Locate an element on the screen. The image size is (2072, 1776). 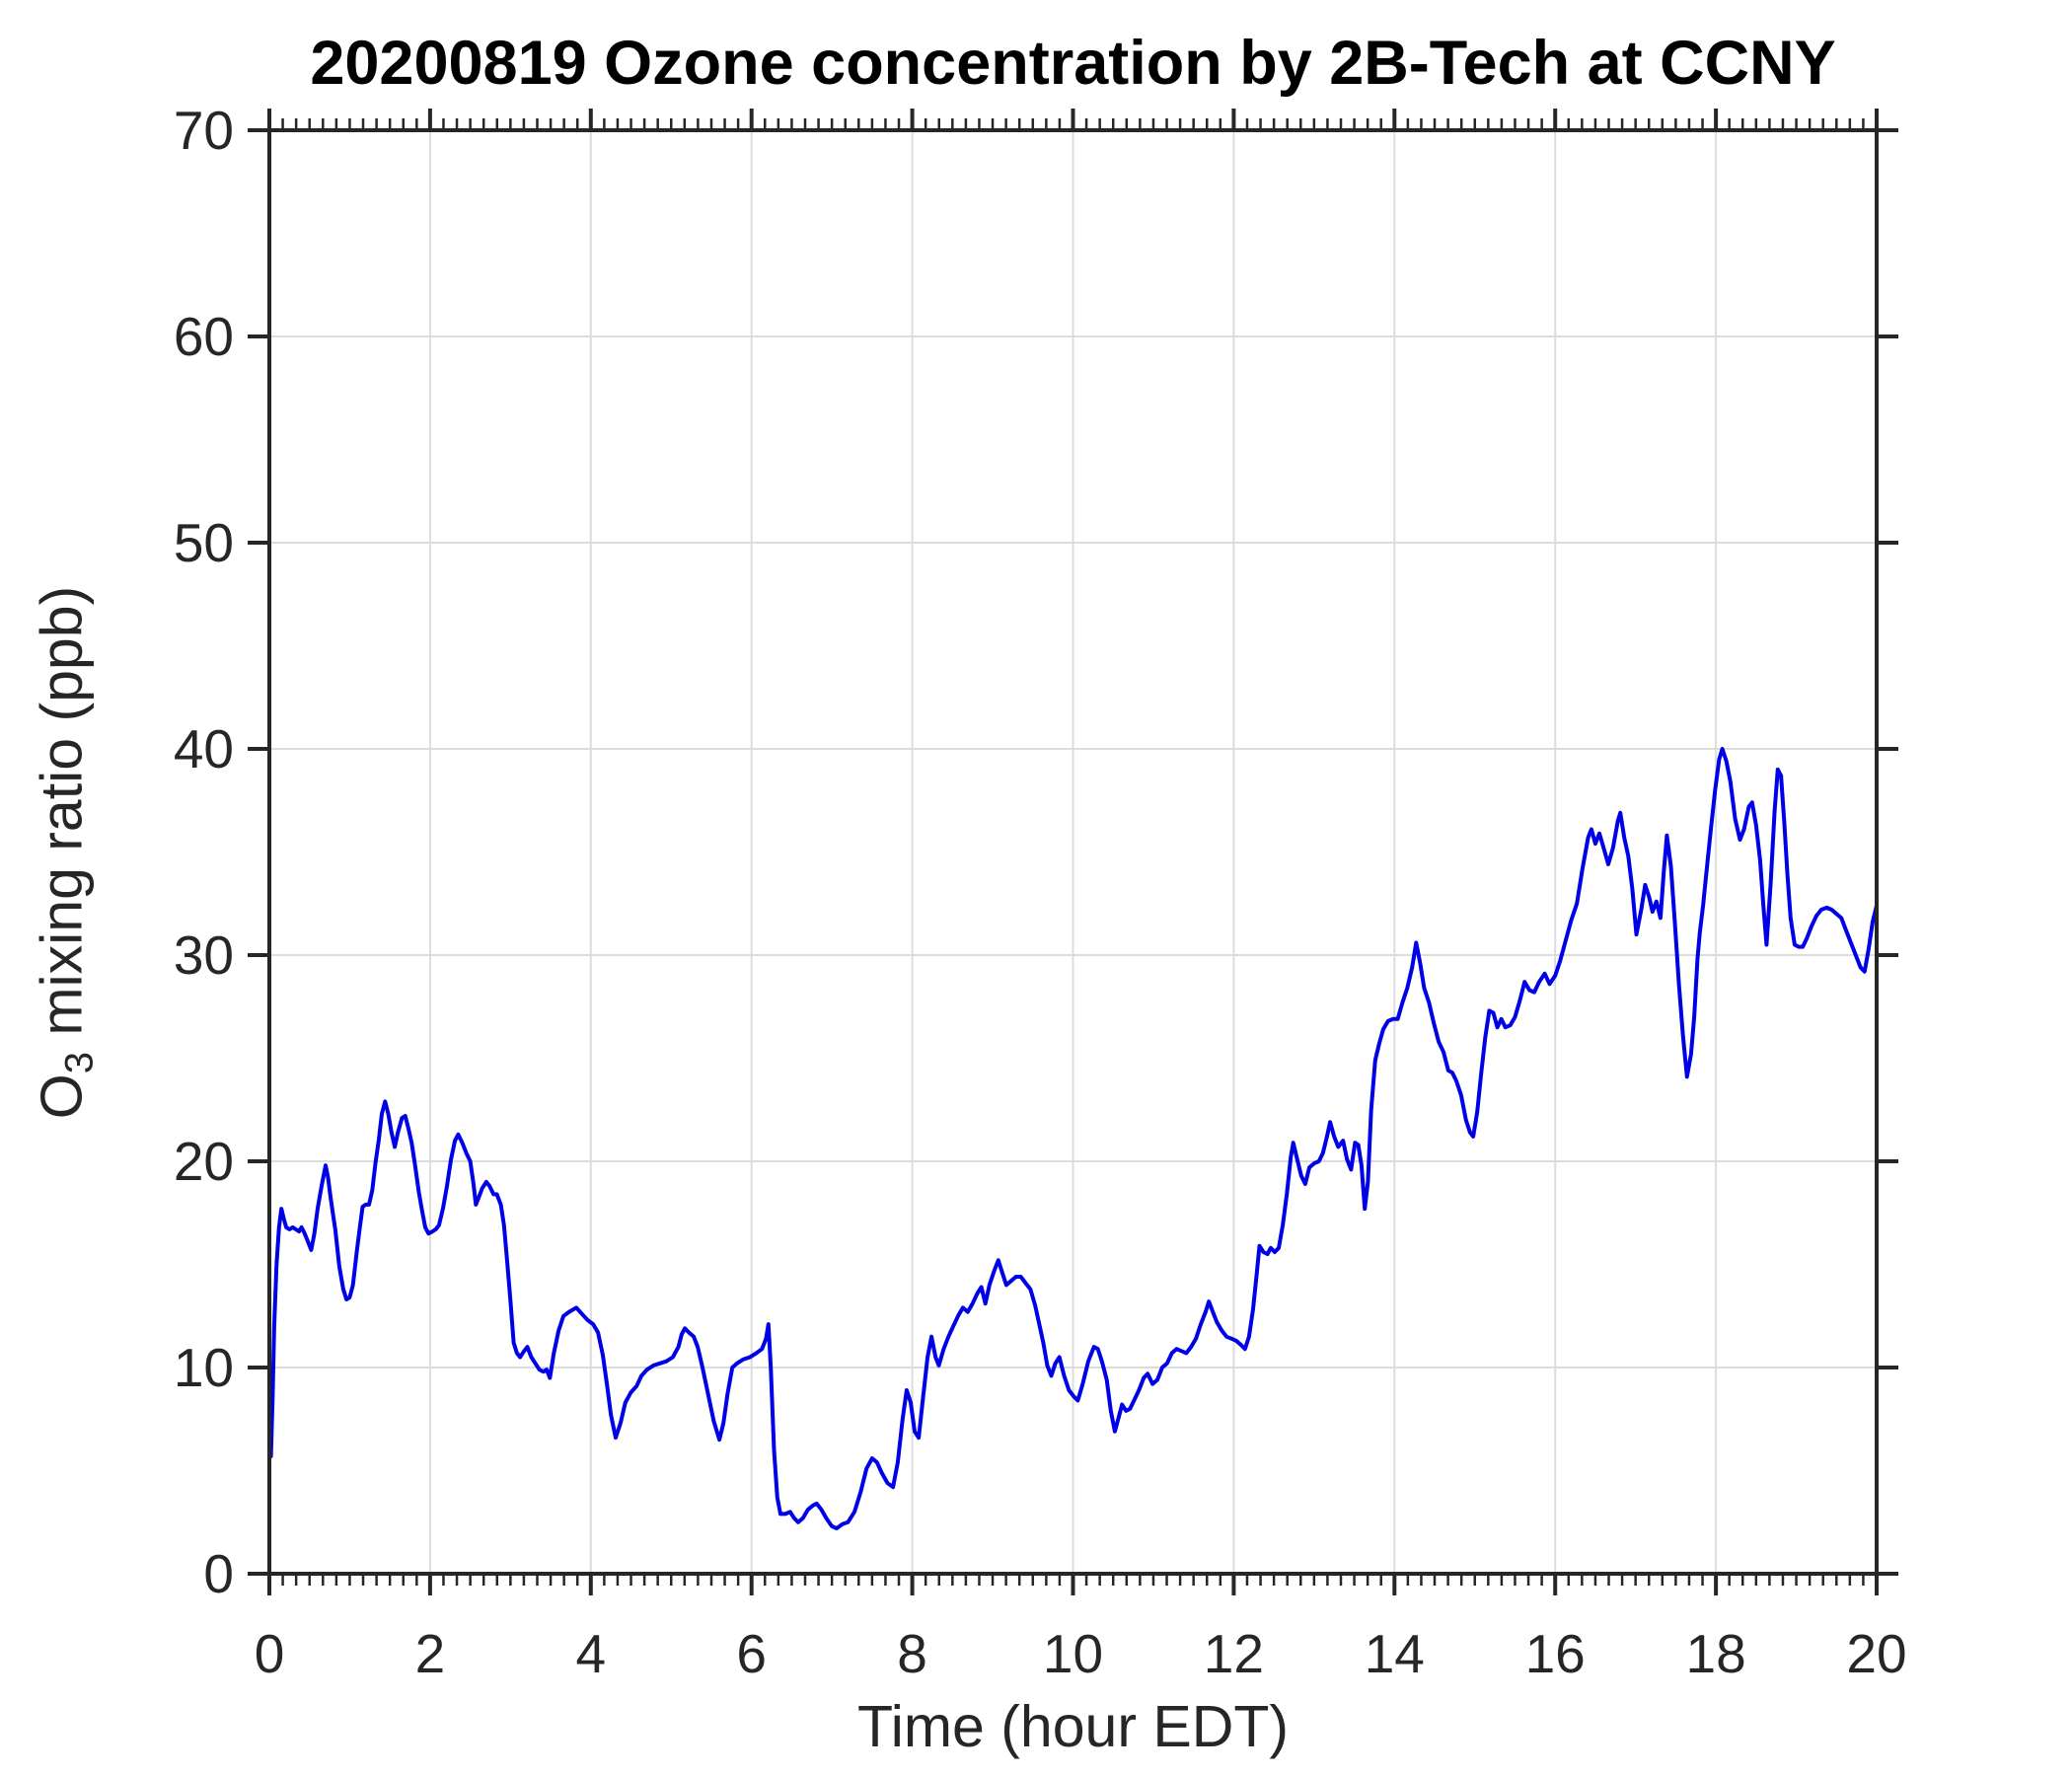
x-tick-label: 14 is located at coordinates (1395, 1654).